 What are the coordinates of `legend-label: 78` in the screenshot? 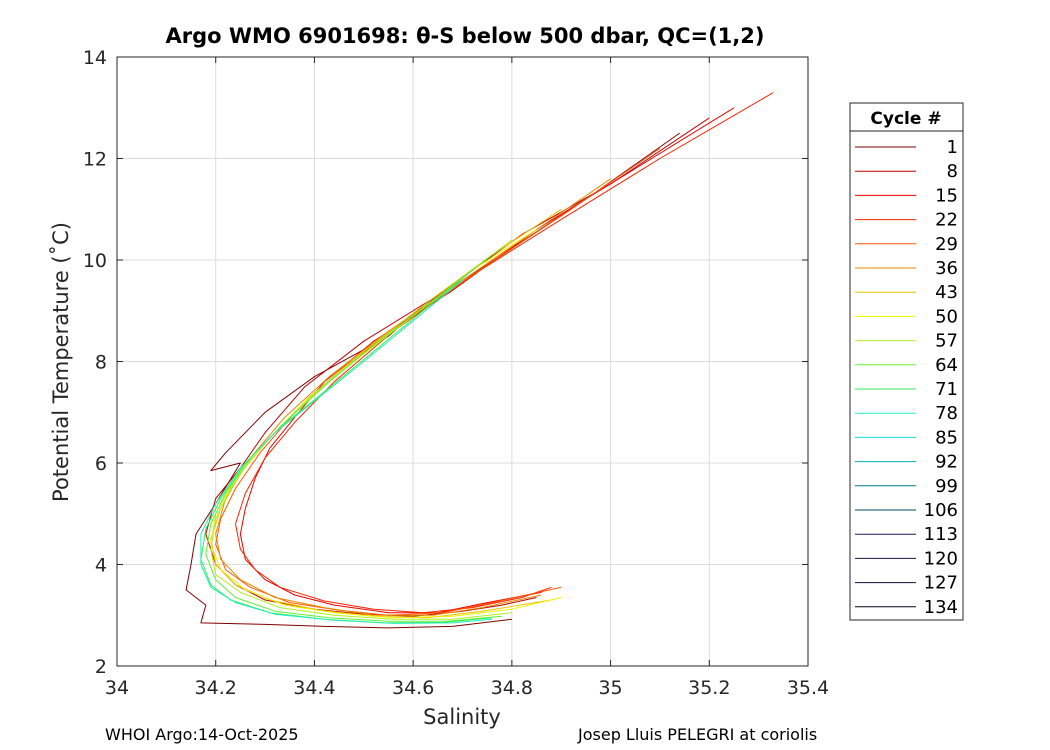 It's located at (946, 413).